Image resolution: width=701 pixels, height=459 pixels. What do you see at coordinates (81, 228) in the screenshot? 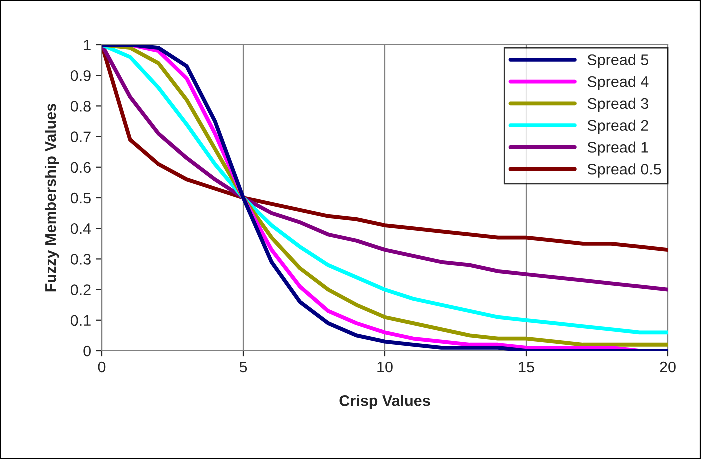
I see `y-tick-label: 0.4` at bounding box center [81, 228].